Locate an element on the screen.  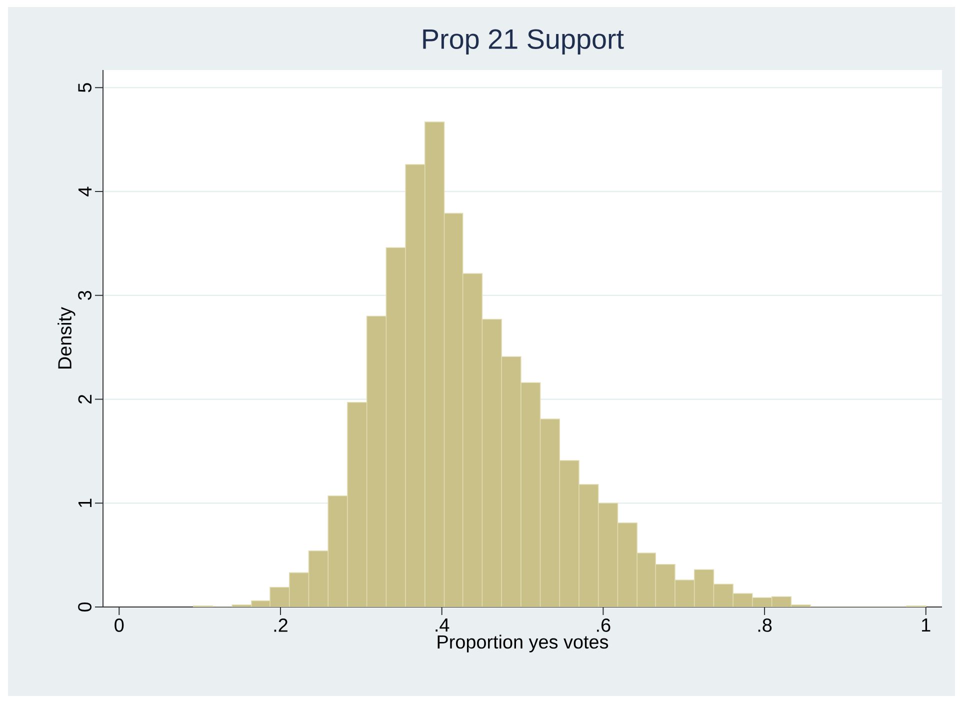
y-tick-label: 3 is located at coordinates (85, 295).